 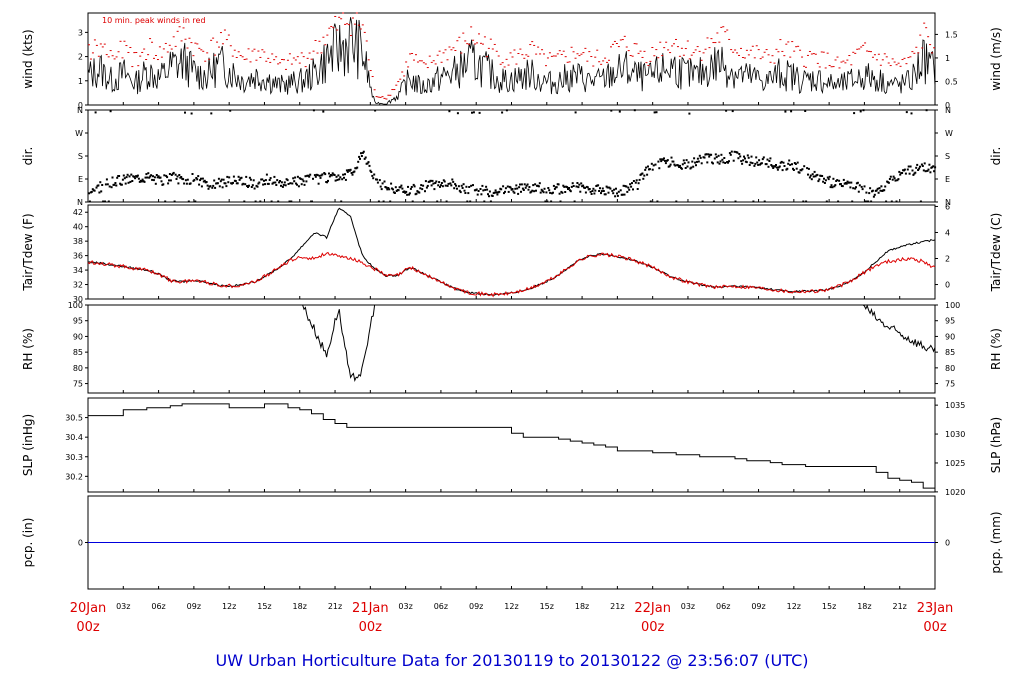 I want to click on y-tick-label-right: 4, so click(x=947, y=232).